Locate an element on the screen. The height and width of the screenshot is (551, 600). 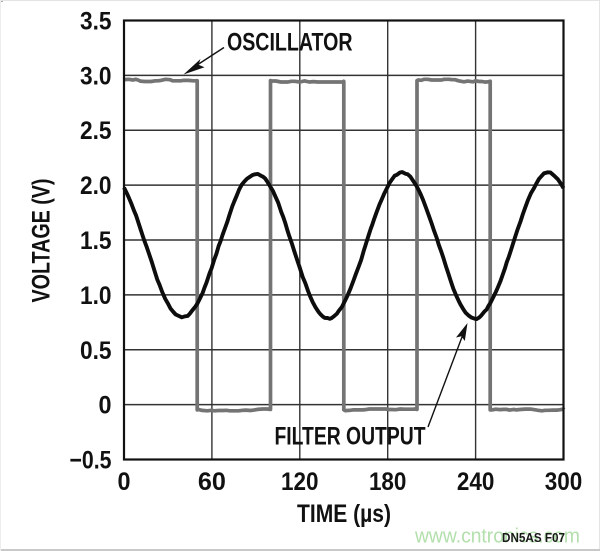
svg-text: 1.5 is located at coordinates (96, 241).